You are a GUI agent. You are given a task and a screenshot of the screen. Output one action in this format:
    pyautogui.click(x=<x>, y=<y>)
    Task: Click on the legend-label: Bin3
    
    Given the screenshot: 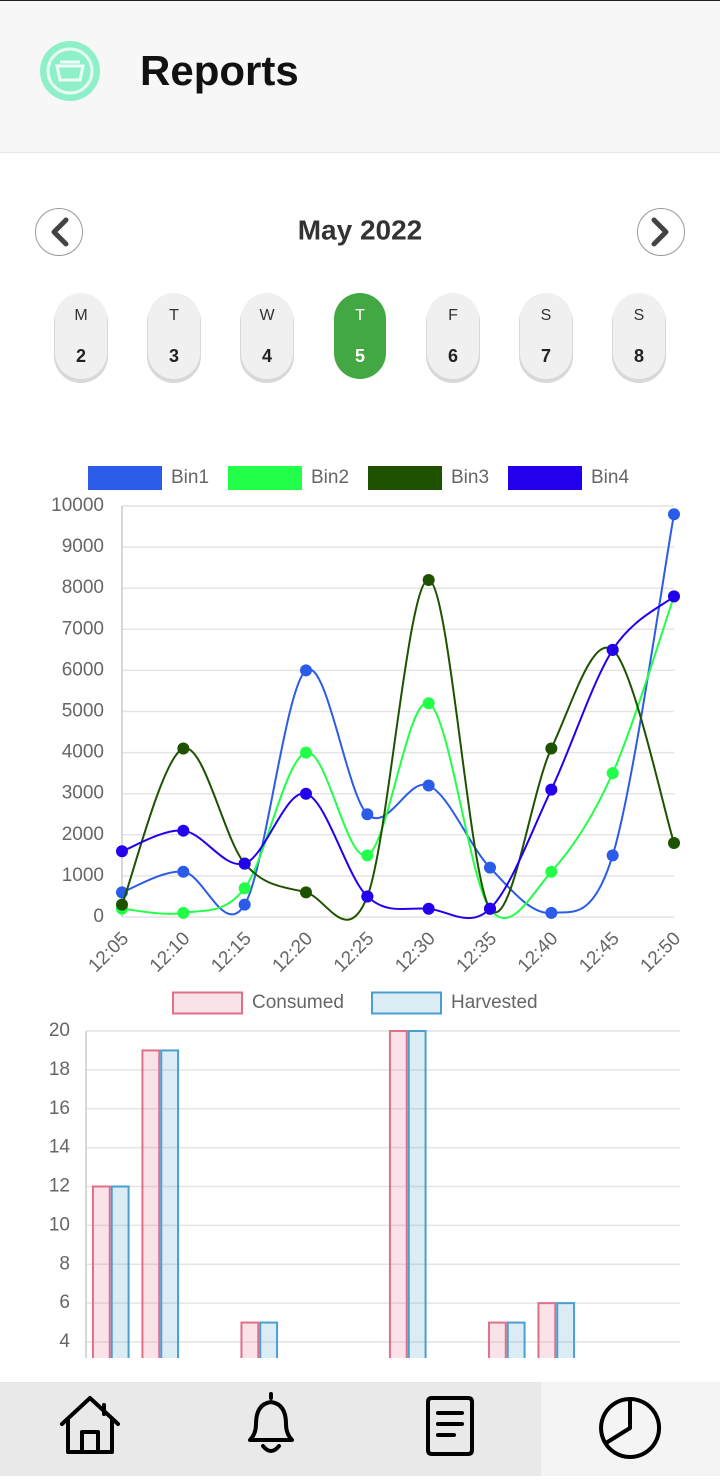 What is the action you would take?
    pyautogui.click(x=470, y=477)
    